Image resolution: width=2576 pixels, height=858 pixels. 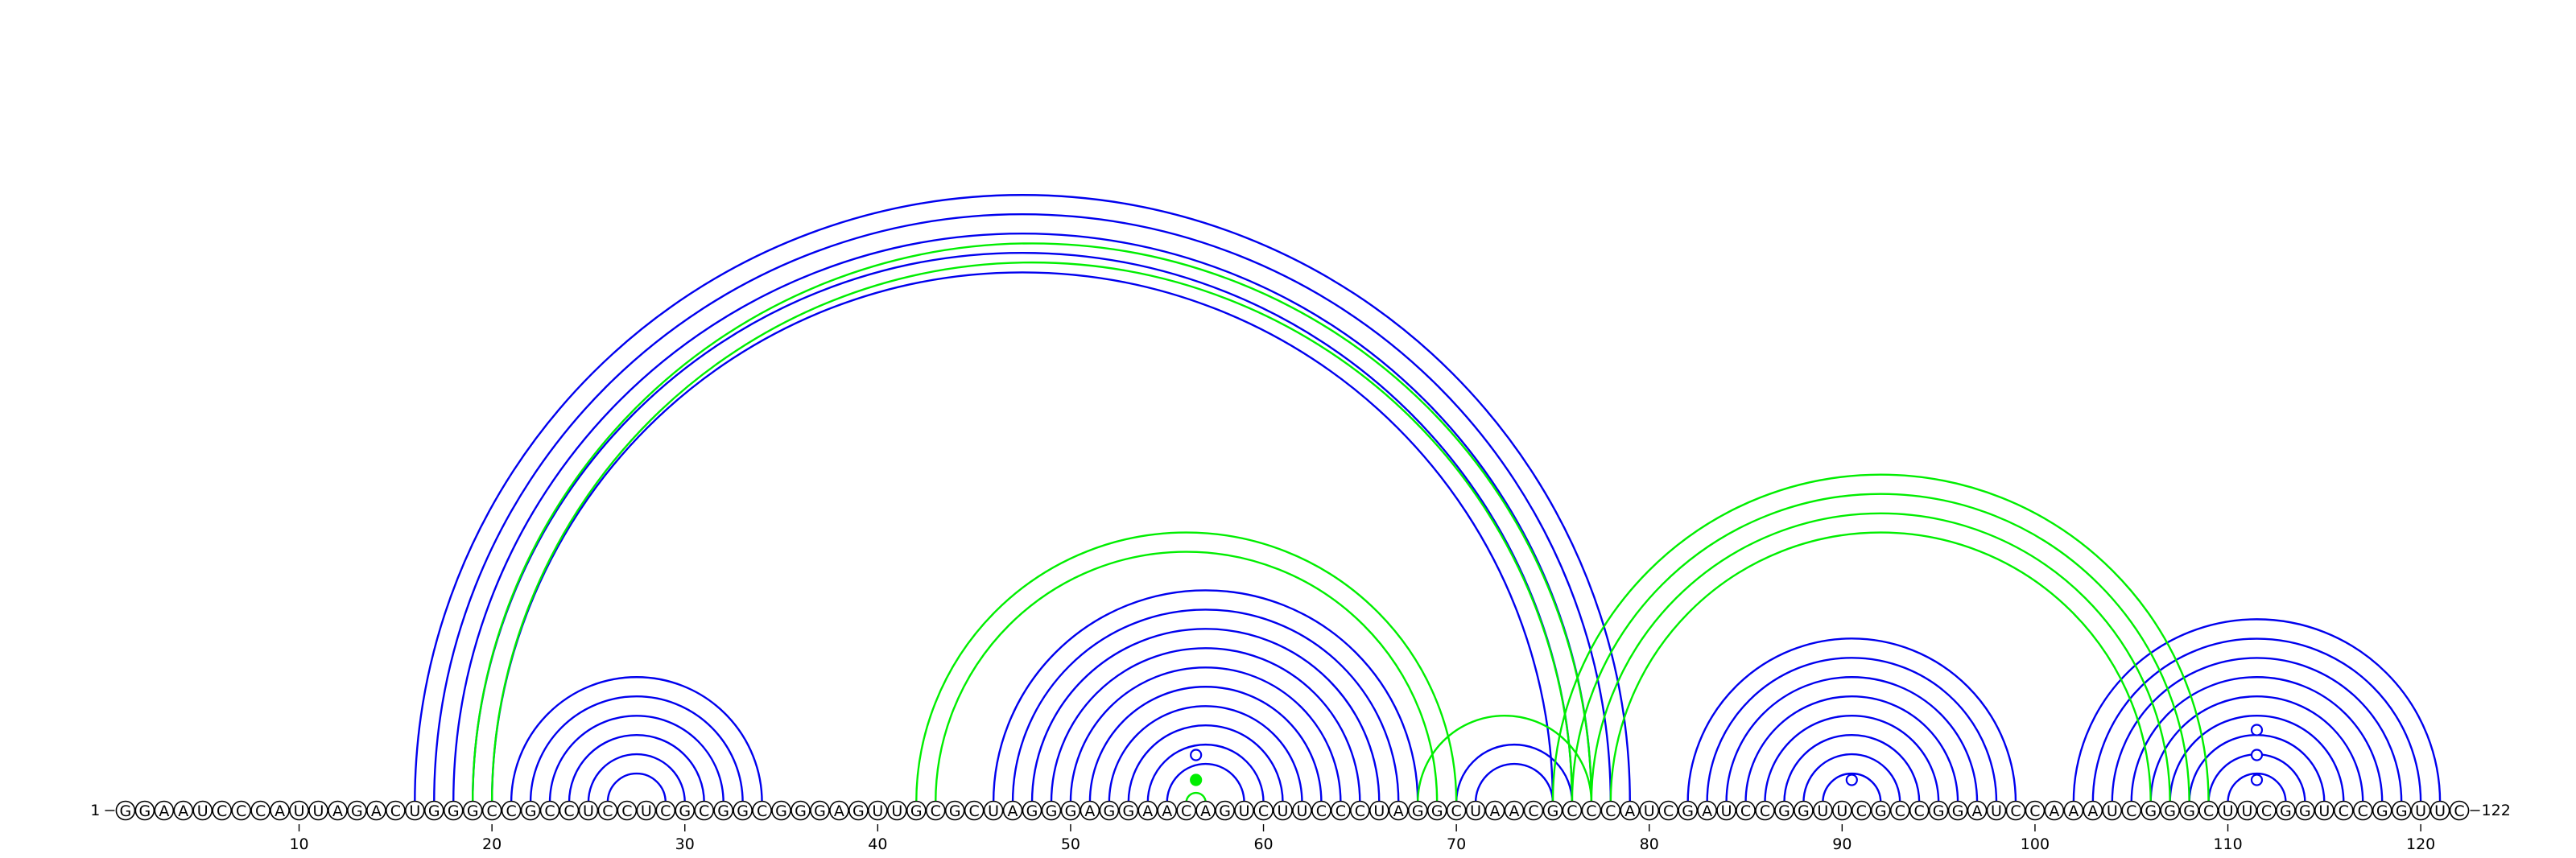 I want to click on tick-label: 30, so click(x=685, y=844).